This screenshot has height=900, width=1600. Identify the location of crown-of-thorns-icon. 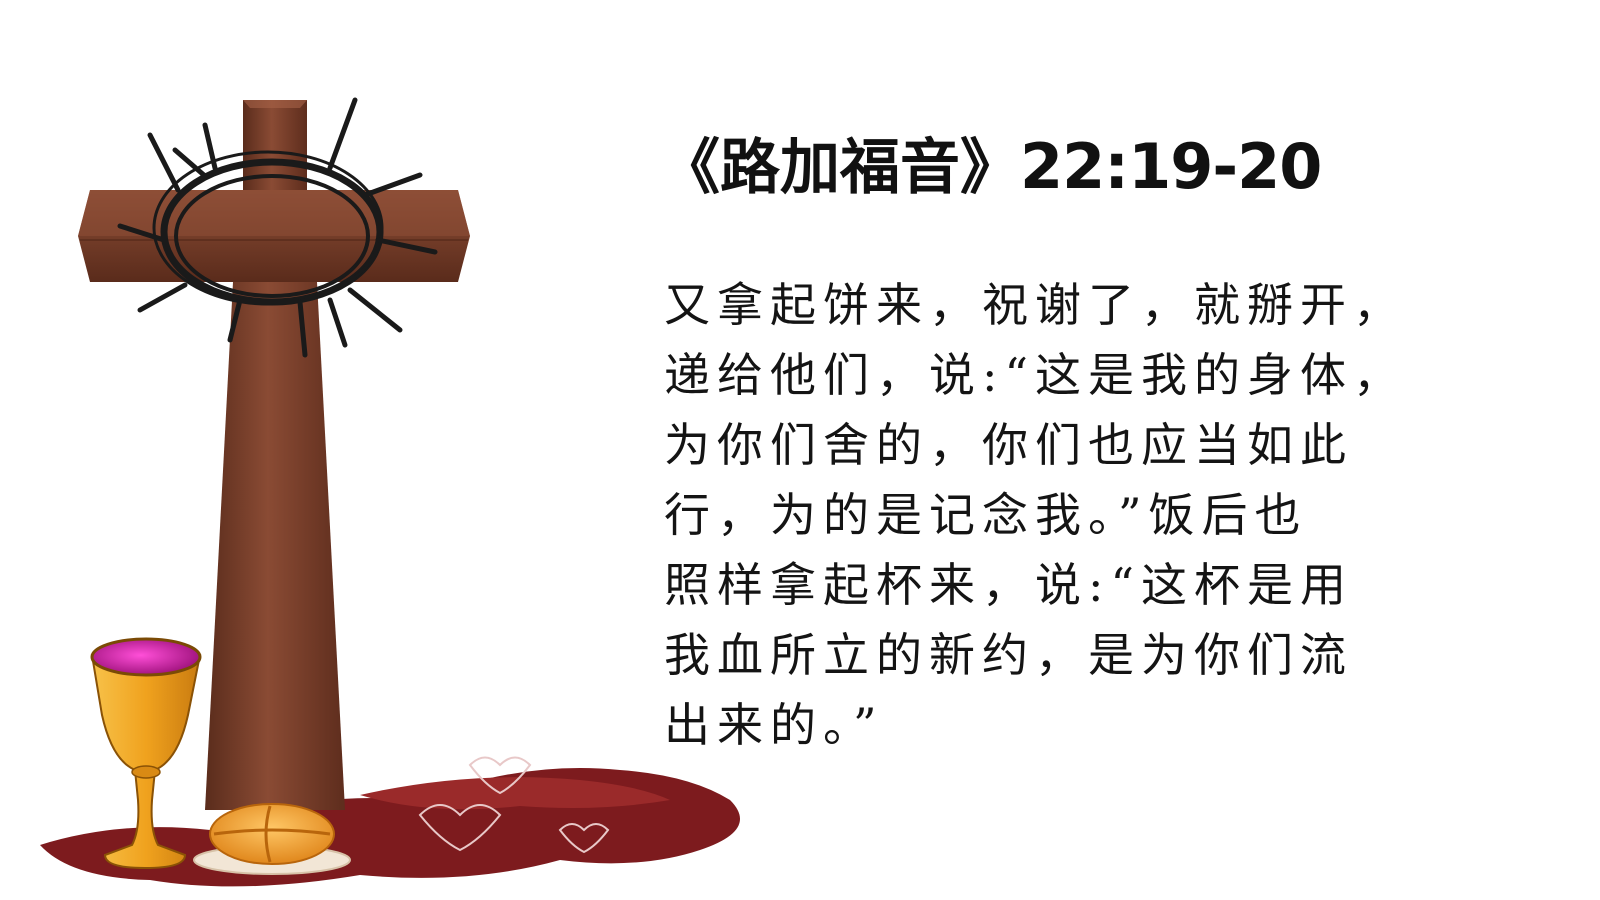
(277, 227).